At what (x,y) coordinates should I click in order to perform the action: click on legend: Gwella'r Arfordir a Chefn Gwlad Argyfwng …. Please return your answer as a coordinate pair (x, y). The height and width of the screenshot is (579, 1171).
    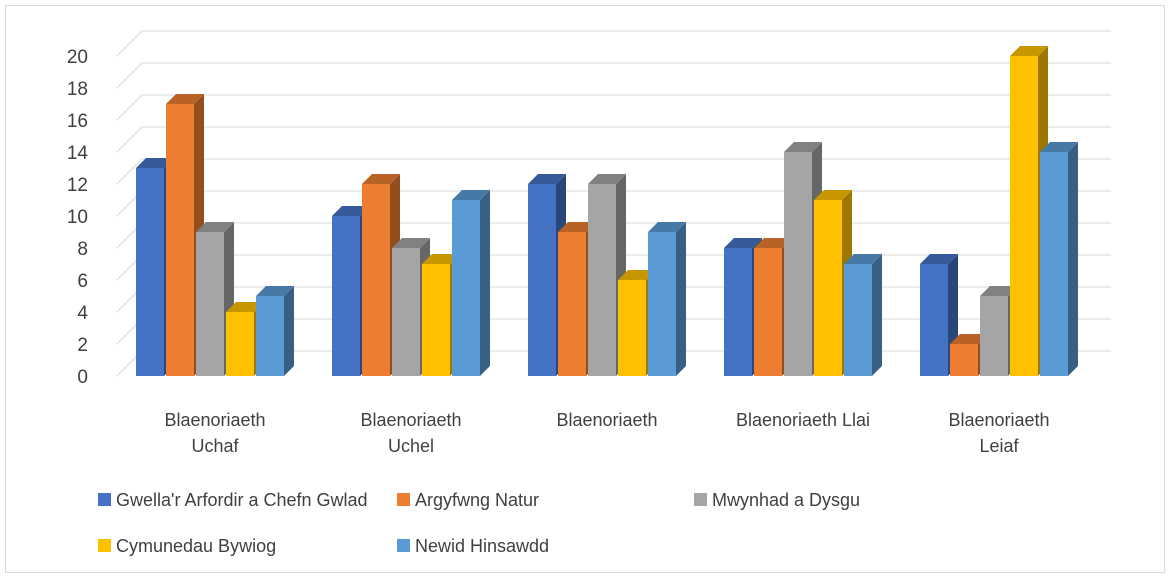
    Looking at the image, I should click on (479, 523).